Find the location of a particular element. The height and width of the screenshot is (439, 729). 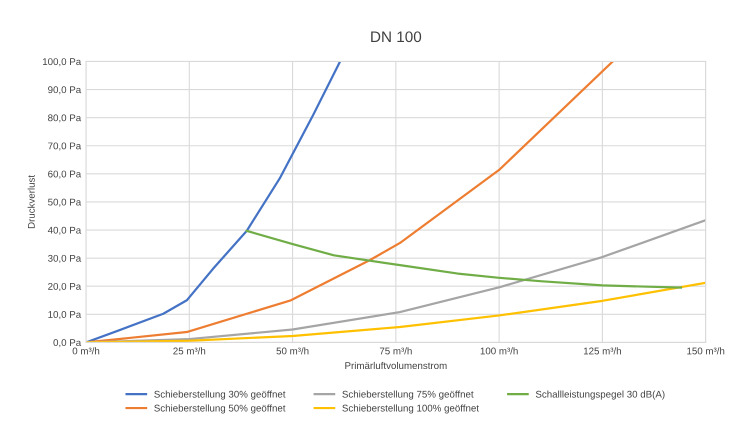

chart-title: DN 100 is located at coordinates (396, 36).